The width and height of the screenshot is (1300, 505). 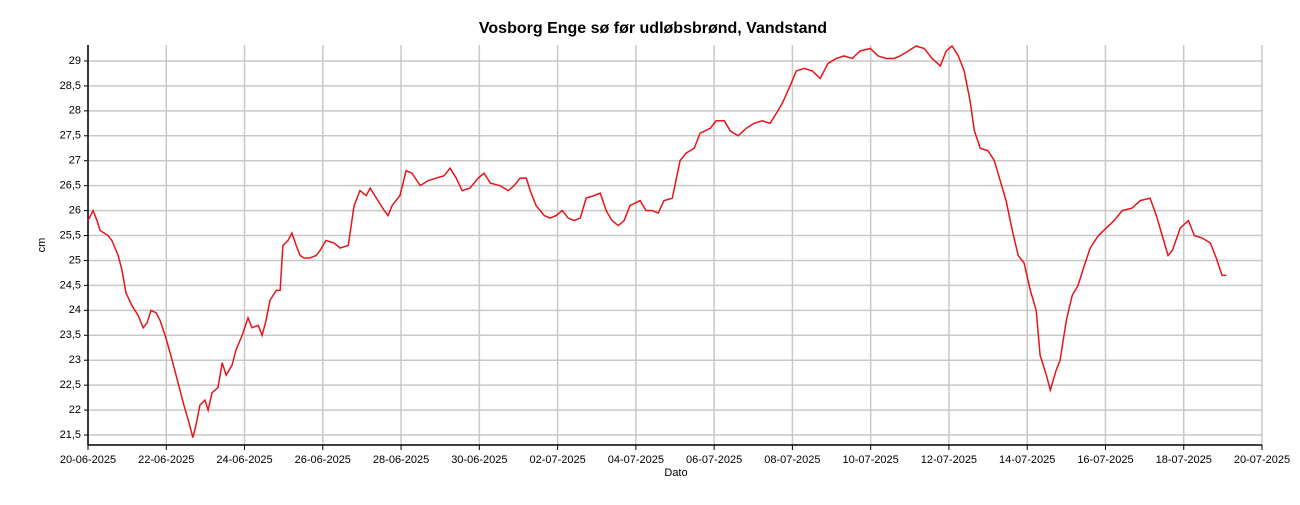 I want to click on y-tick-label: 24,5, so click(x=70, y=285).